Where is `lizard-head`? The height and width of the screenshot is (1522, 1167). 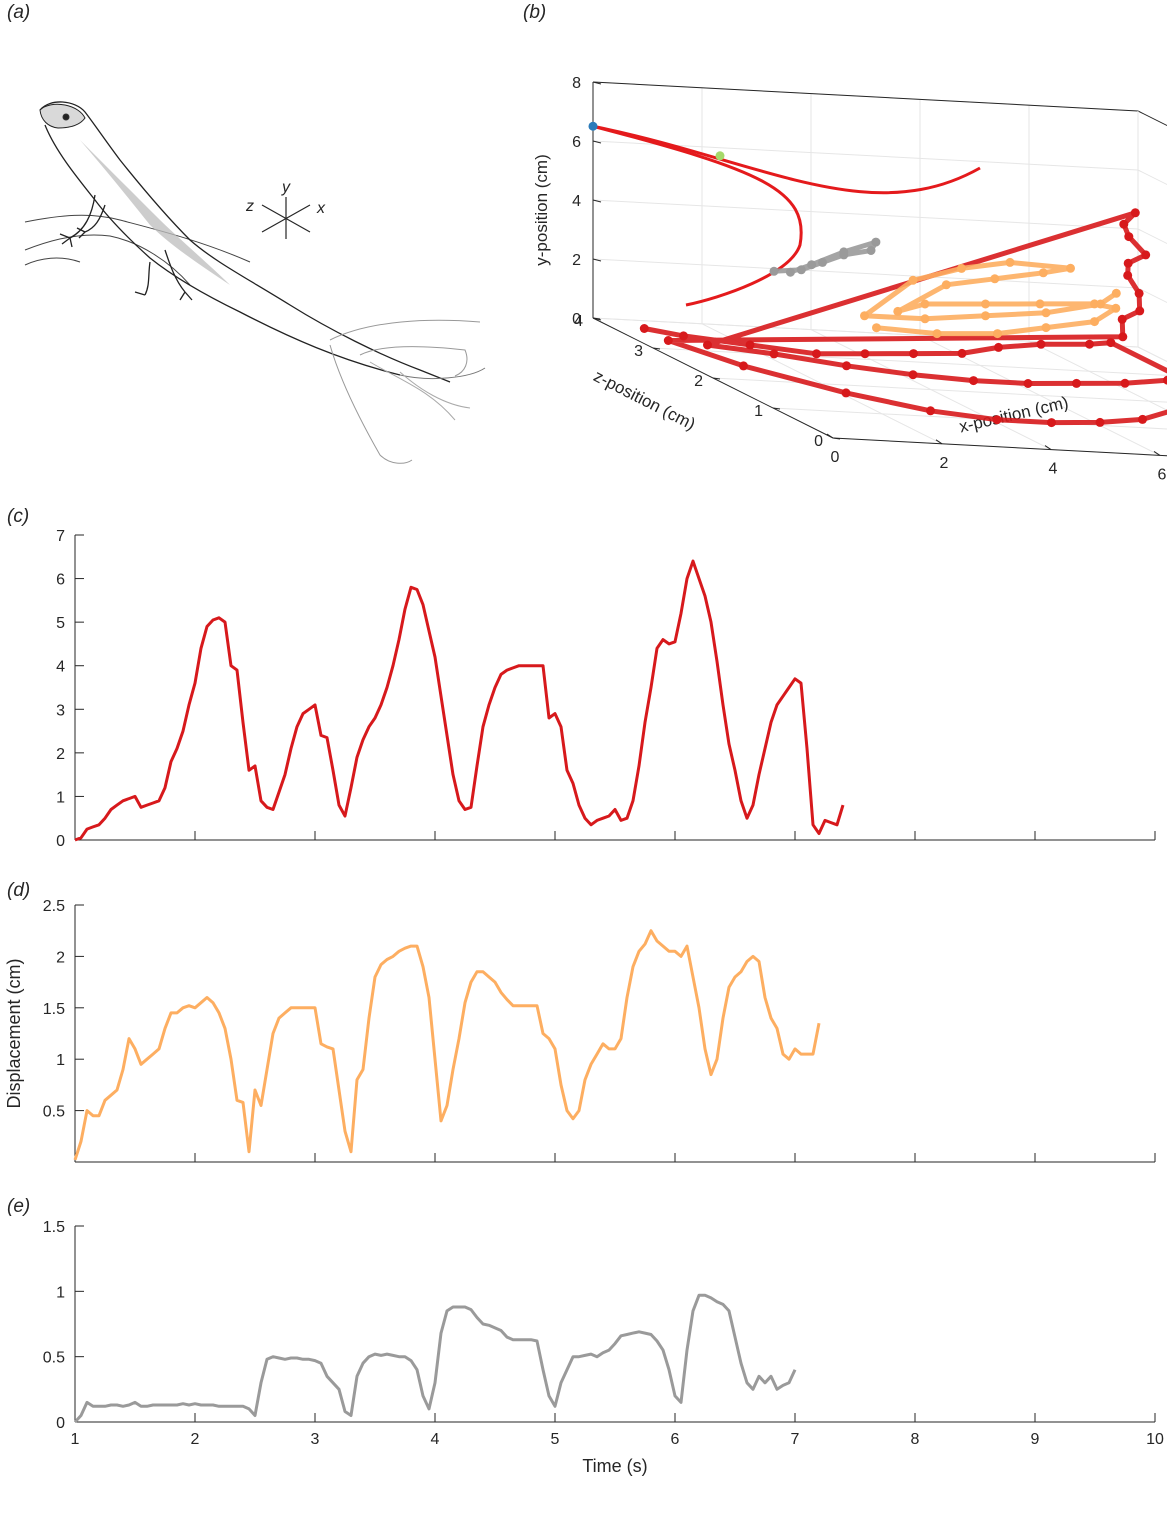 lizard-head is located at coordinates (62, 116).